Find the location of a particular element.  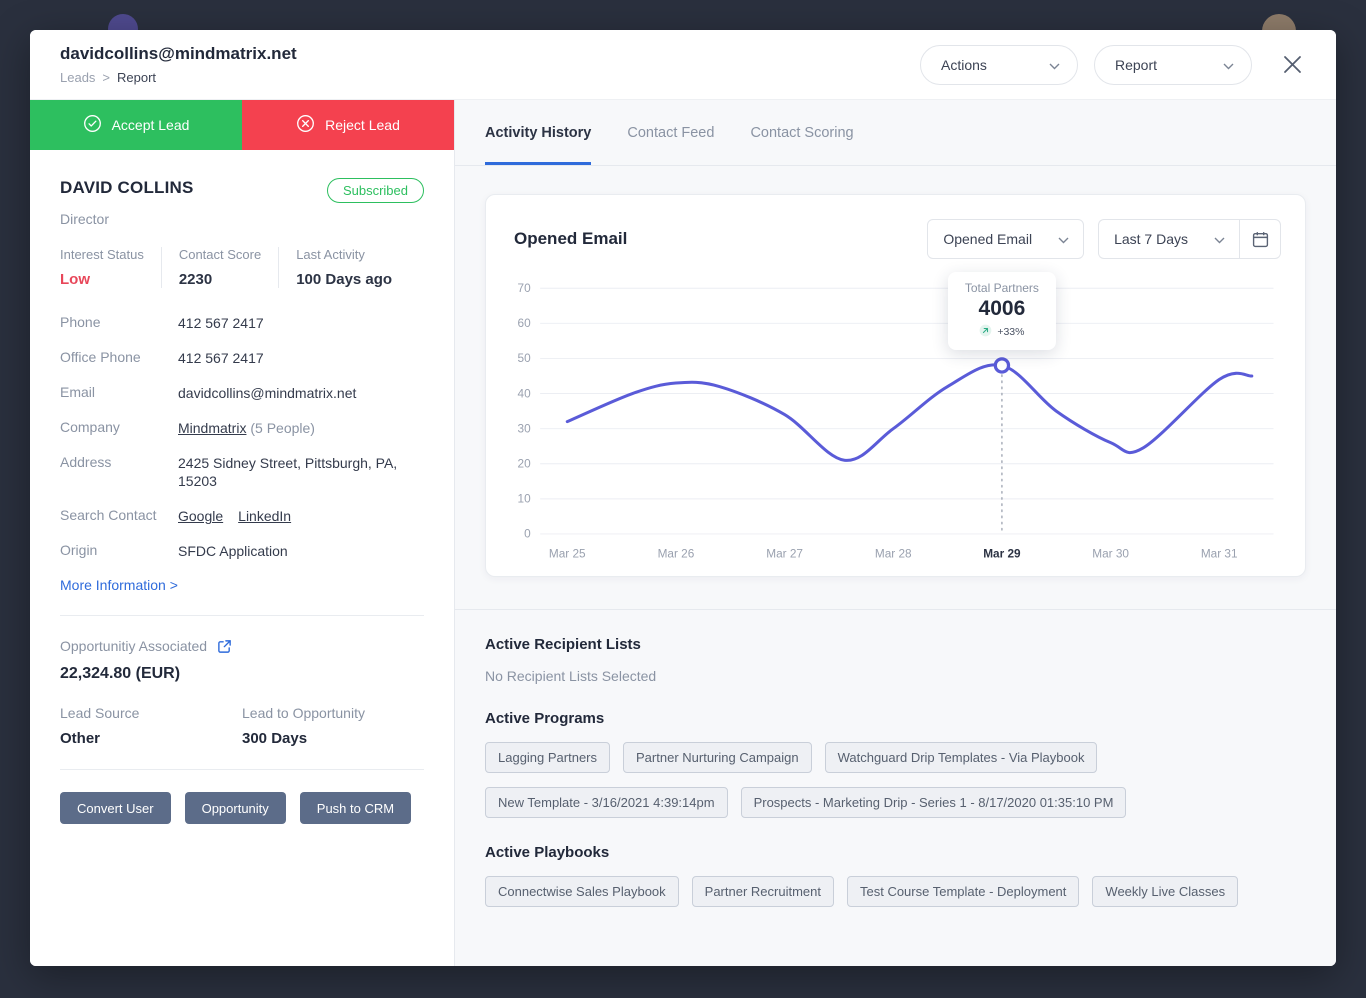

actions-dropdown: Actions is located at coordinates (999, 64).